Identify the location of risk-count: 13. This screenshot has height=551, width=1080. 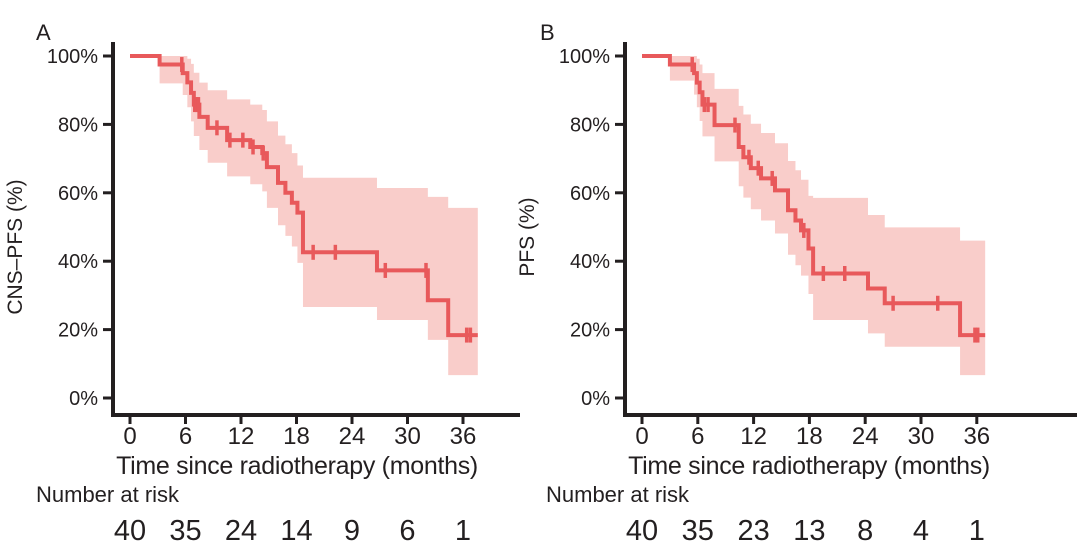
(809, 531).